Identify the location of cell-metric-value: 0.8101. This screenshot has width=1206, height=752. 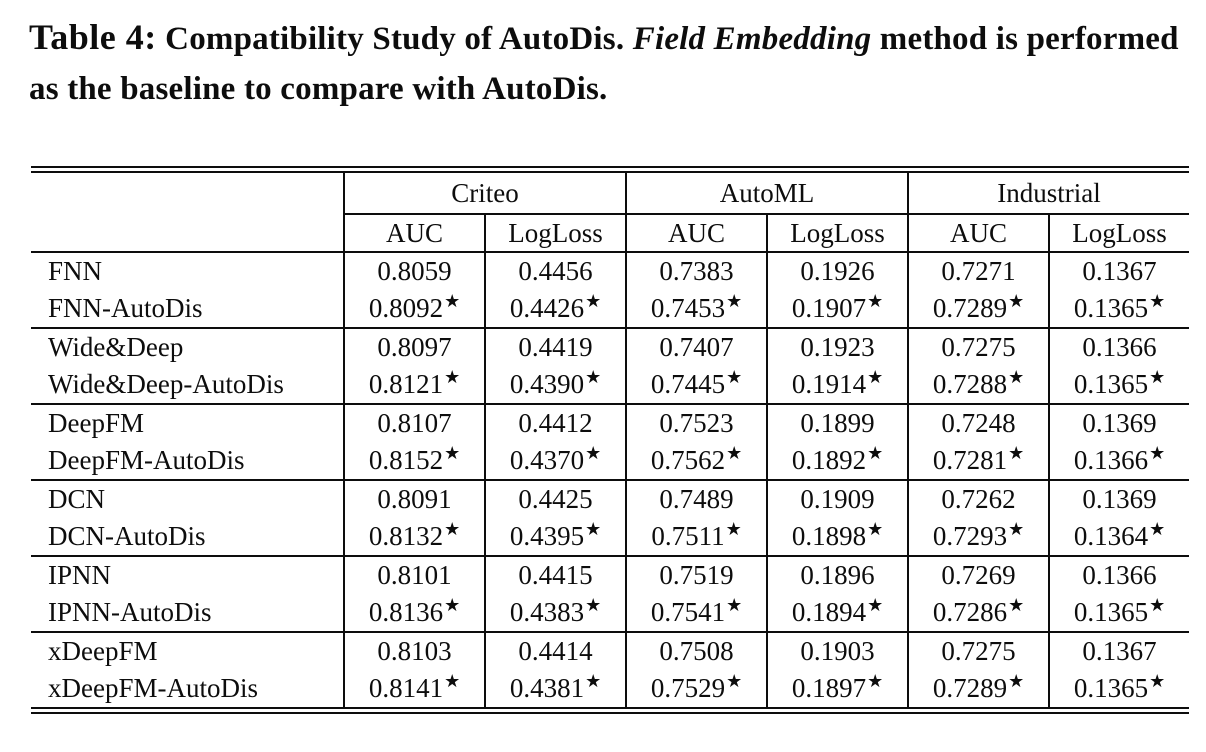
(414, 574).